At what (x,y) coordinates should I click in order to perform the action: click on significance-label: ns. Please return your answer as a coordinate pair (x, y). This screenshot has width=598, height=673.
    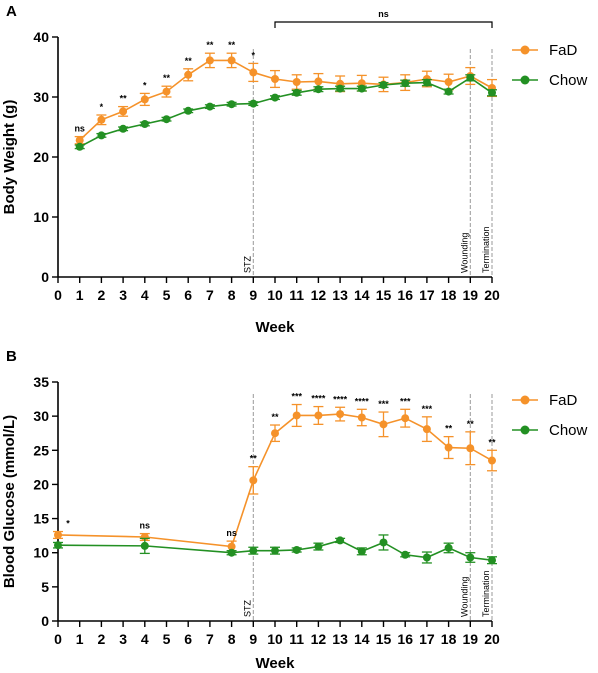
    Looking at the image, I should click on (79, 129).